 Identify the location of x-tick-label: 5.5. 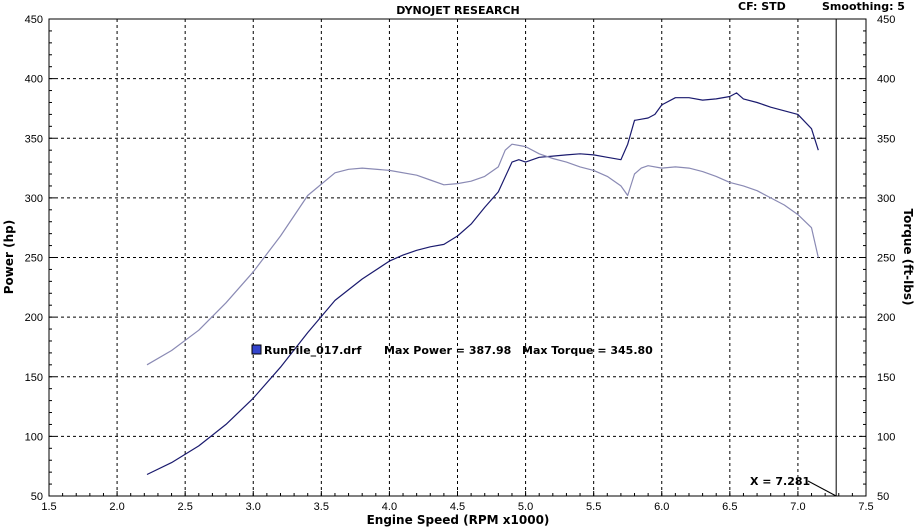
(593, 507).